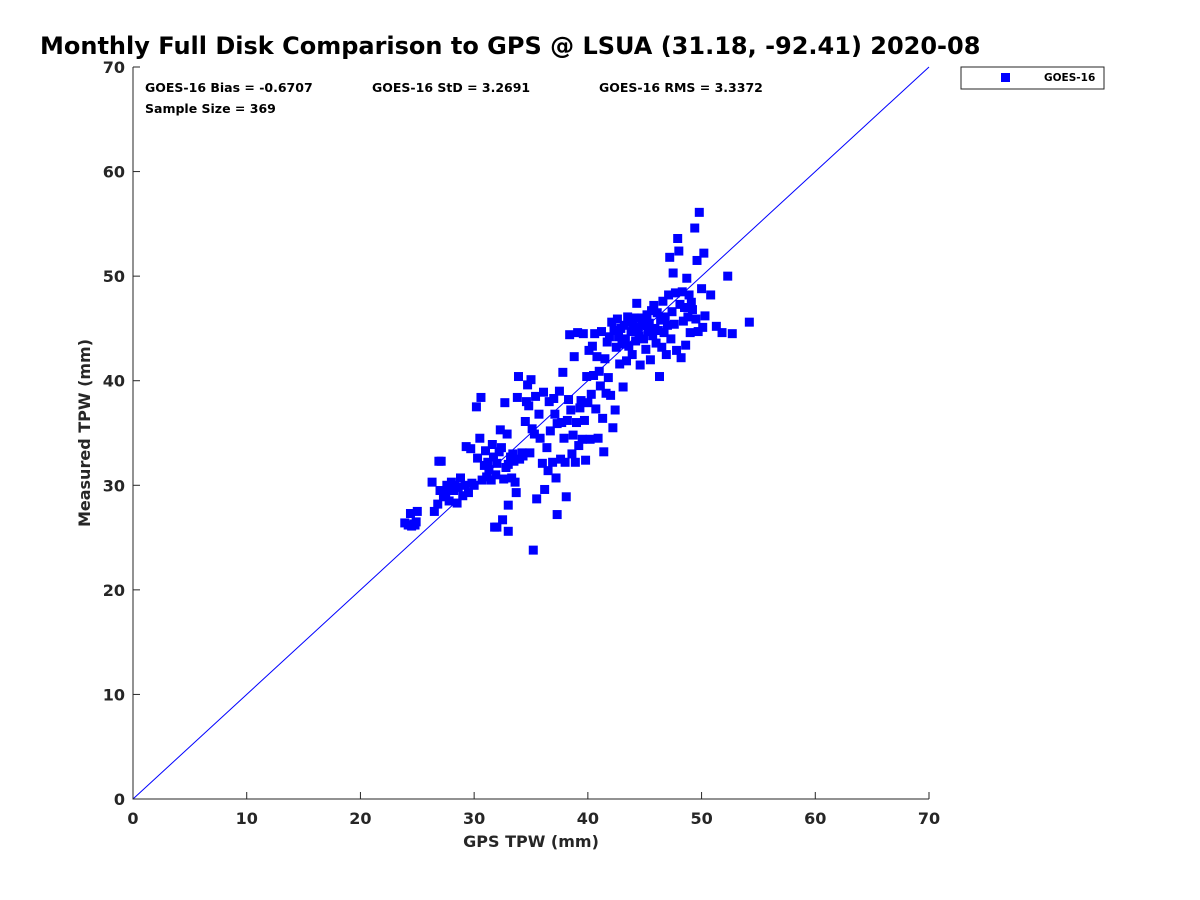  Describe the element at coordinates (474, 818) in the screenshot. I see `x-tick-label: 30` at that location.